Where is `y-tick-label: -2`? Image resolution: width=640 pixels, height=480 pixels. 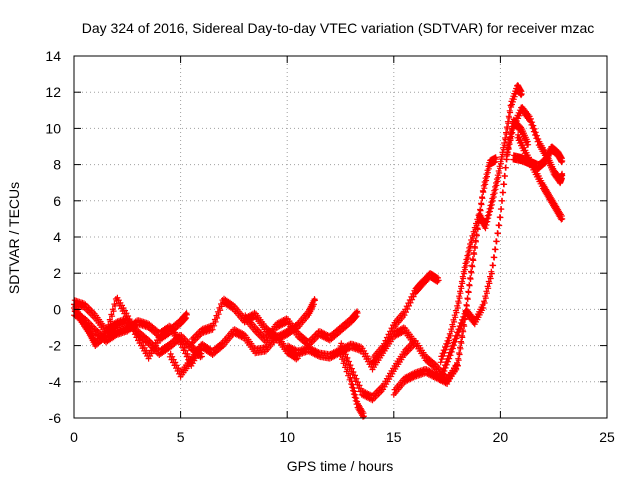
y-tick-label: -2 is located at coordinates (55, 346).